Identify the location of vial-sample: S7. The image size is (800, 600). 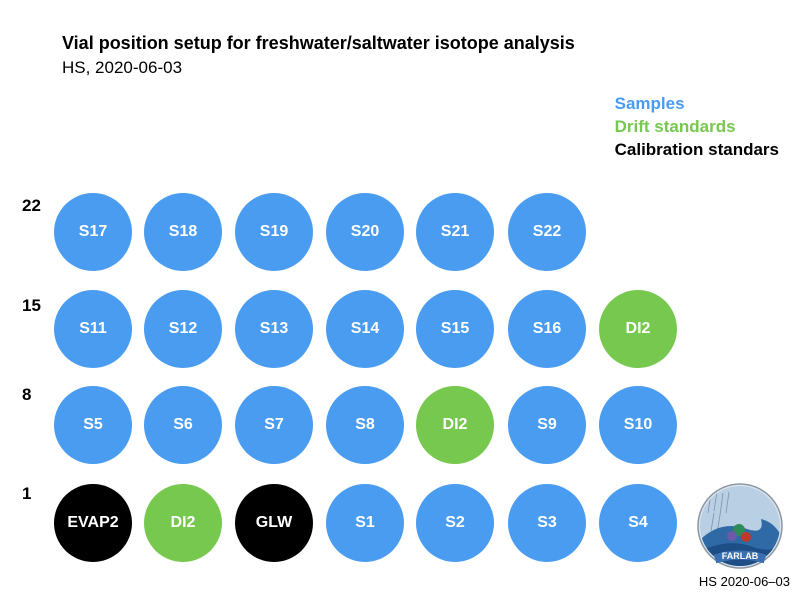
(274, 425).